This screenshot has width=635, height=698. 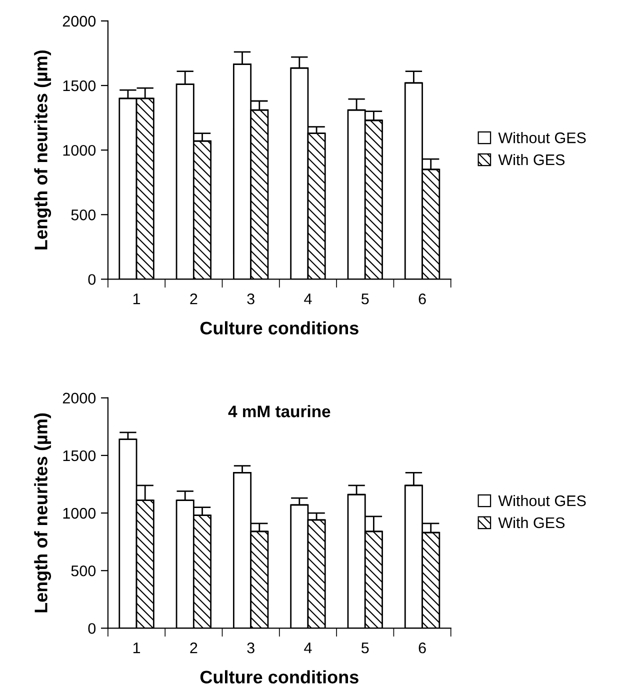 What do you see at coordinates (279, 411) in the screenshot?
I see `chart-title: 4 mM taurine` at bounding box center [279, 411].